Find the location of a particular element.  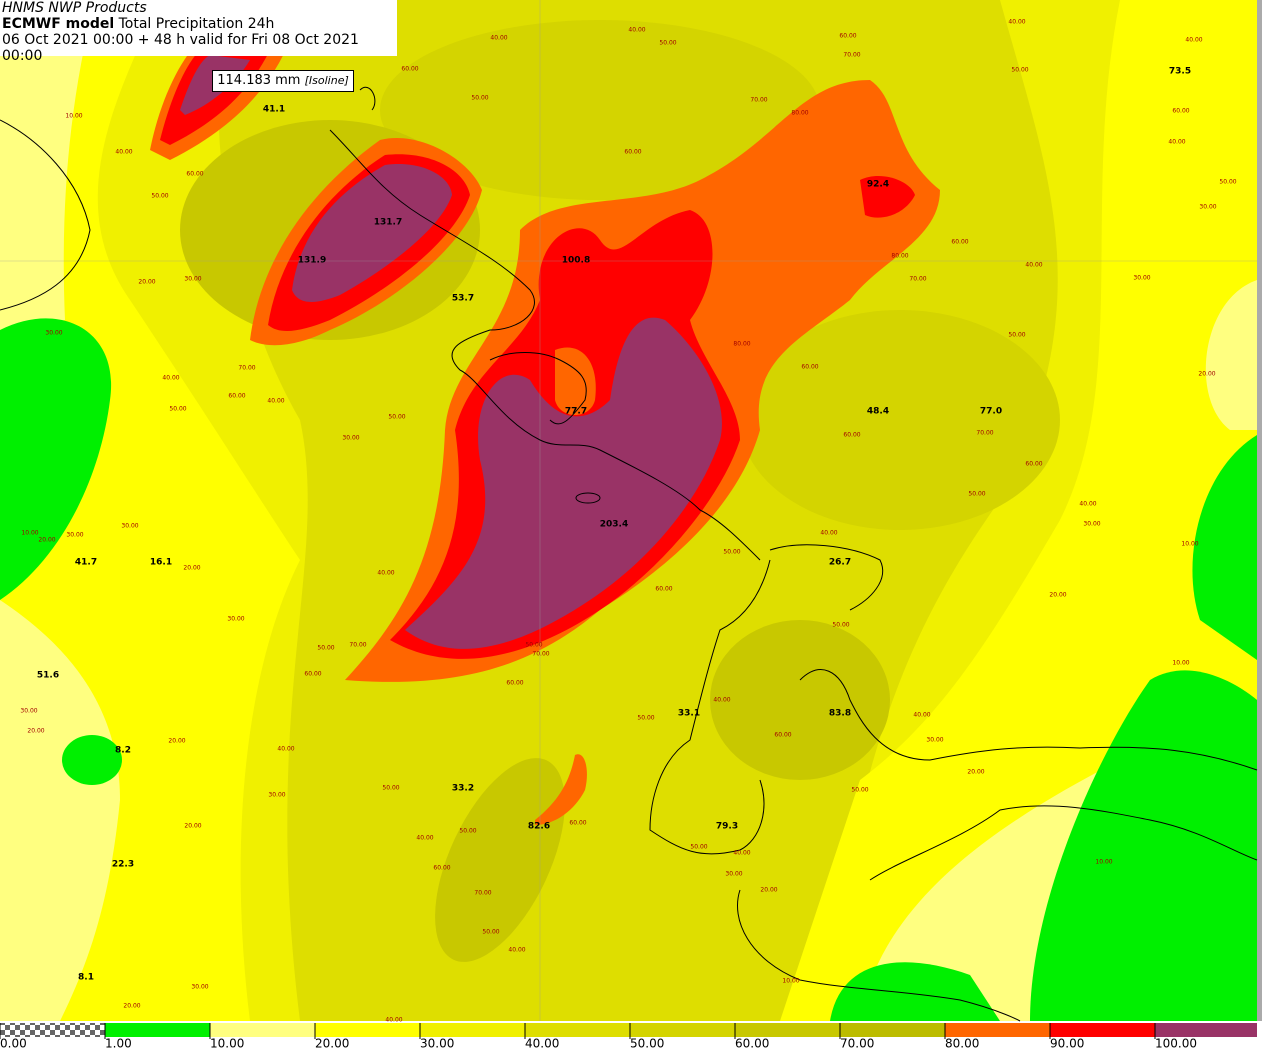

tooltip: 114.183 mm [Isoline] is located at coordinates (283, 81).